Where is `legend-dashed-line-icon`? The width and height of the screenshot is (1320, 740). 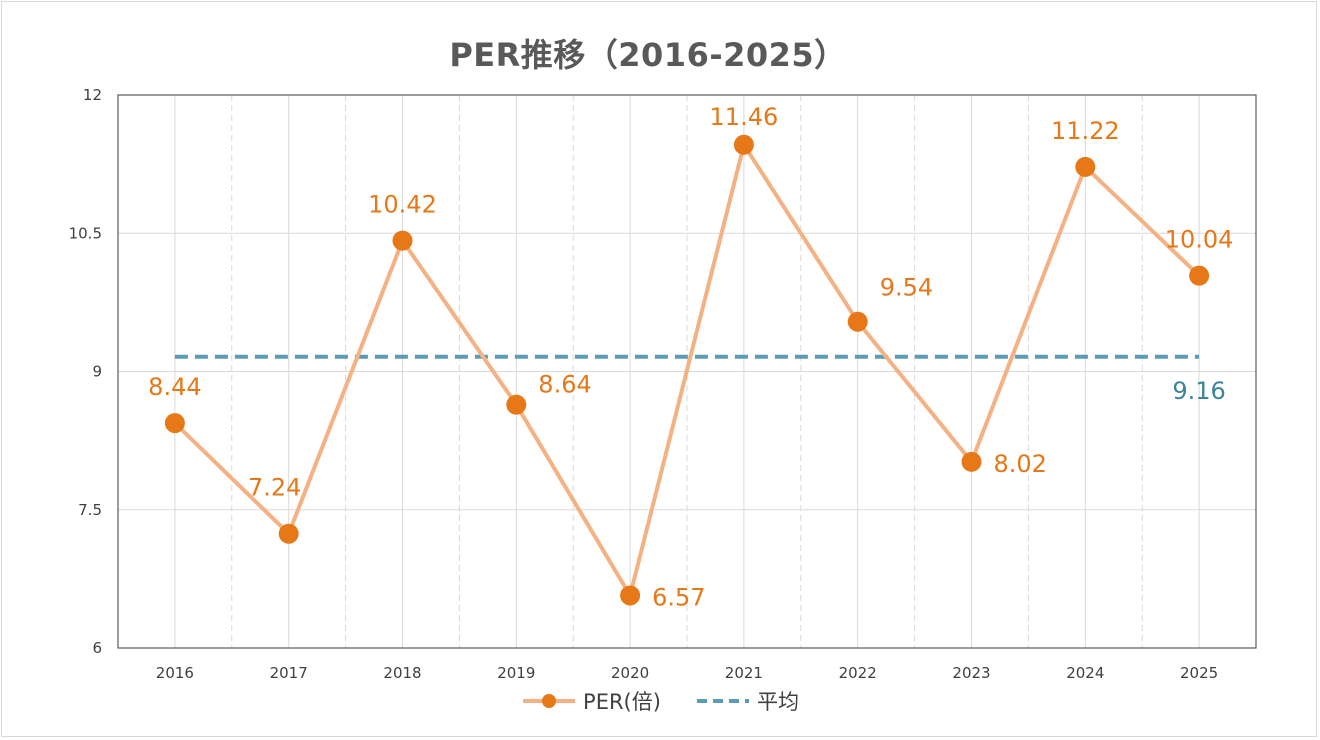 legend-dashed-line-icon is located at coordinates (722, 701).